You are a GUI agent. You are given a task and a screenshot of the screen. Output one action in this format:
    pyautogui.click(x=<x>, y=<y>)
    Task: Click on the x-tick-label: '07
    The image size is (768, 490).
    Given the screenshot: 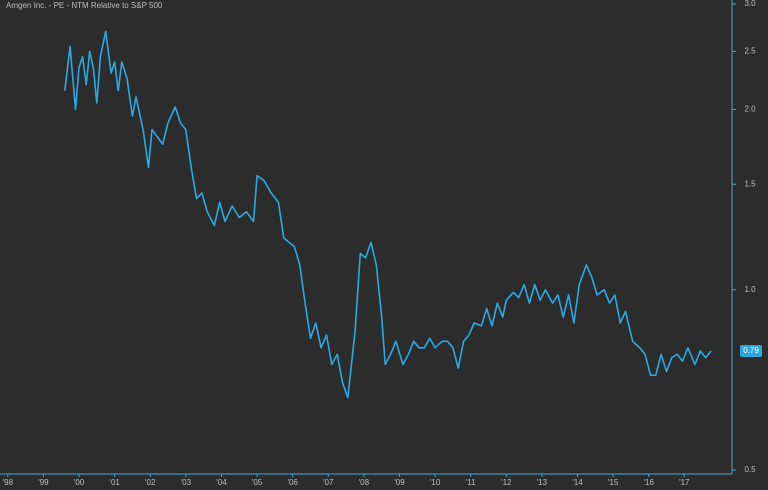 What is the action you would take?
    pyautogui.click(x=328, y=482)
    